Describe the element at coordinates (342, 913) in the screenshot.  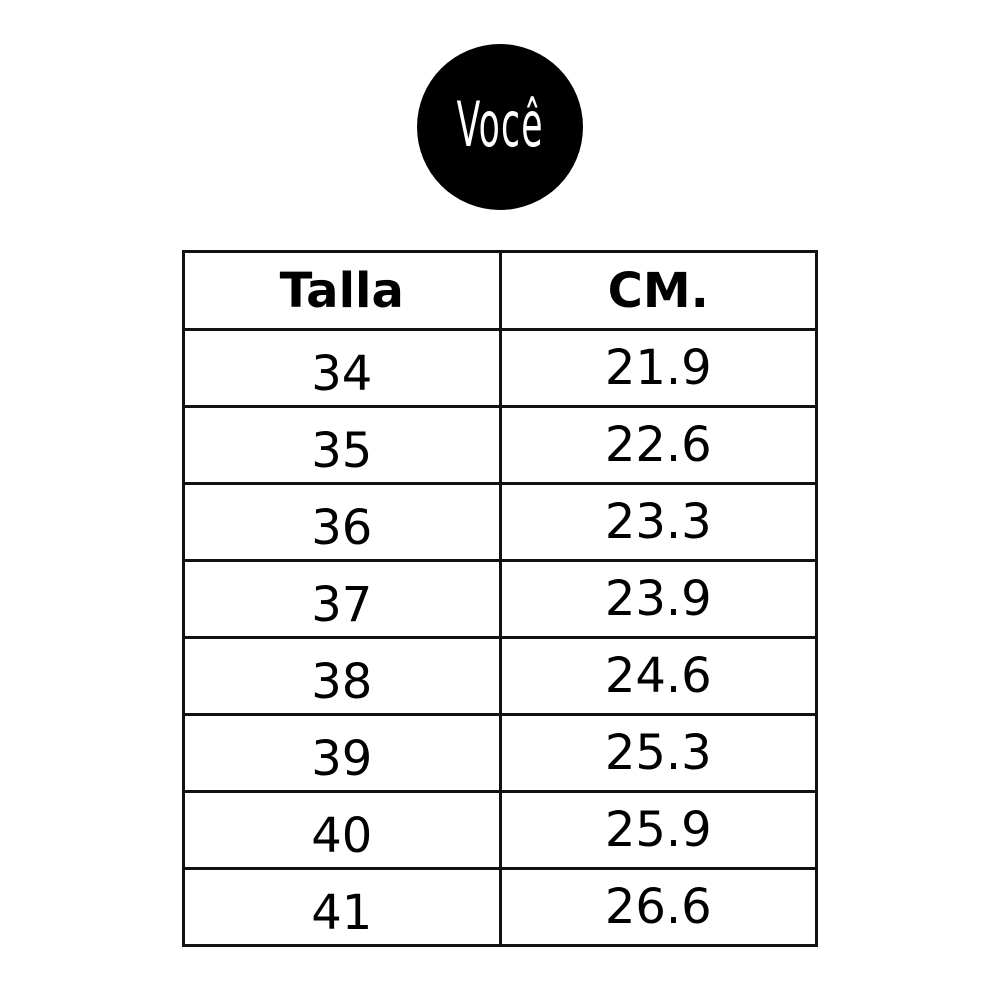
I see `size-value: 41` at that location.